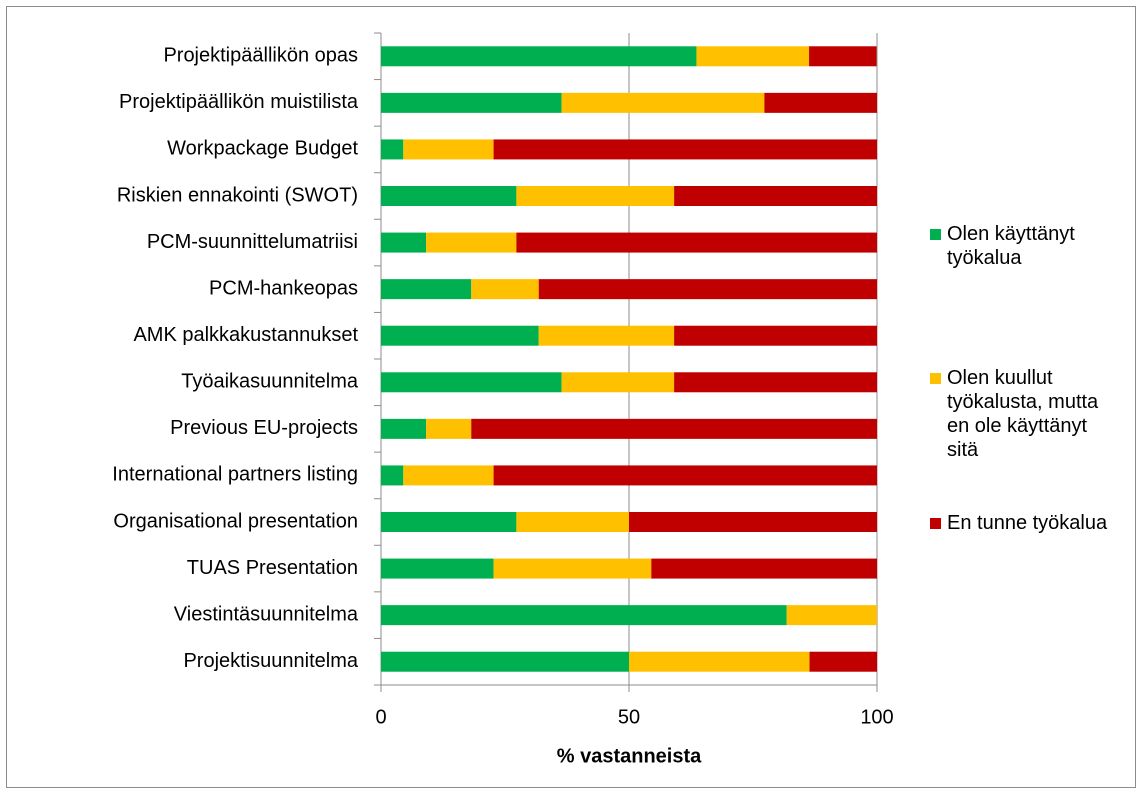 The image size is (1144, 796). Describe the element at coordinates (1011, 246) in the screenshot. I see `legend-label: Olen käyttänyt työkalua` at that location.